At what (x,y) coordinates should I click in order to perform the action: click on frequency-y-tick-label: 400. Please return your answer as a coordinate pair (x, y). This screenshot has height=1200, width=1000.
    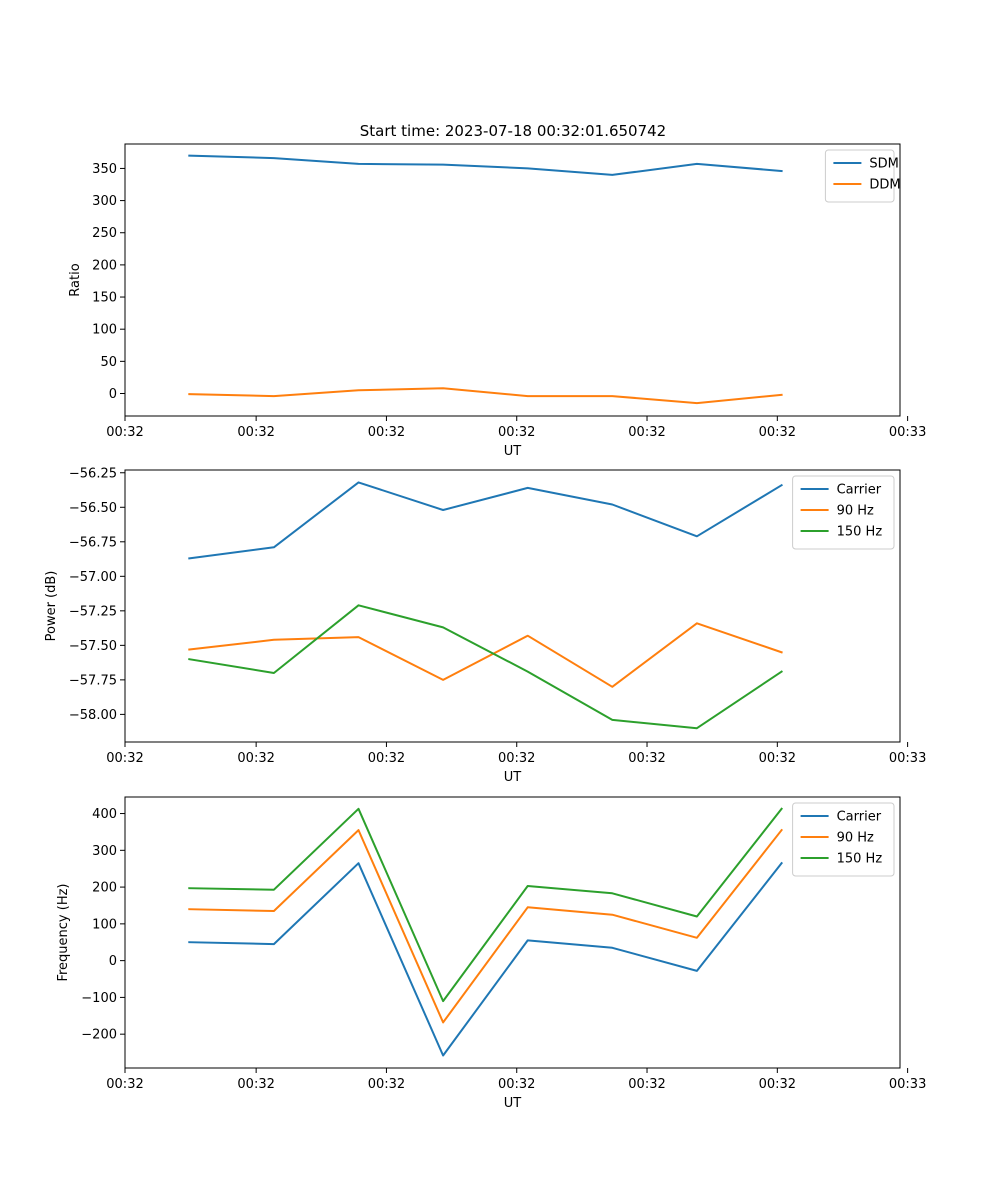
    Looking at the image, I should click on (104, 814).